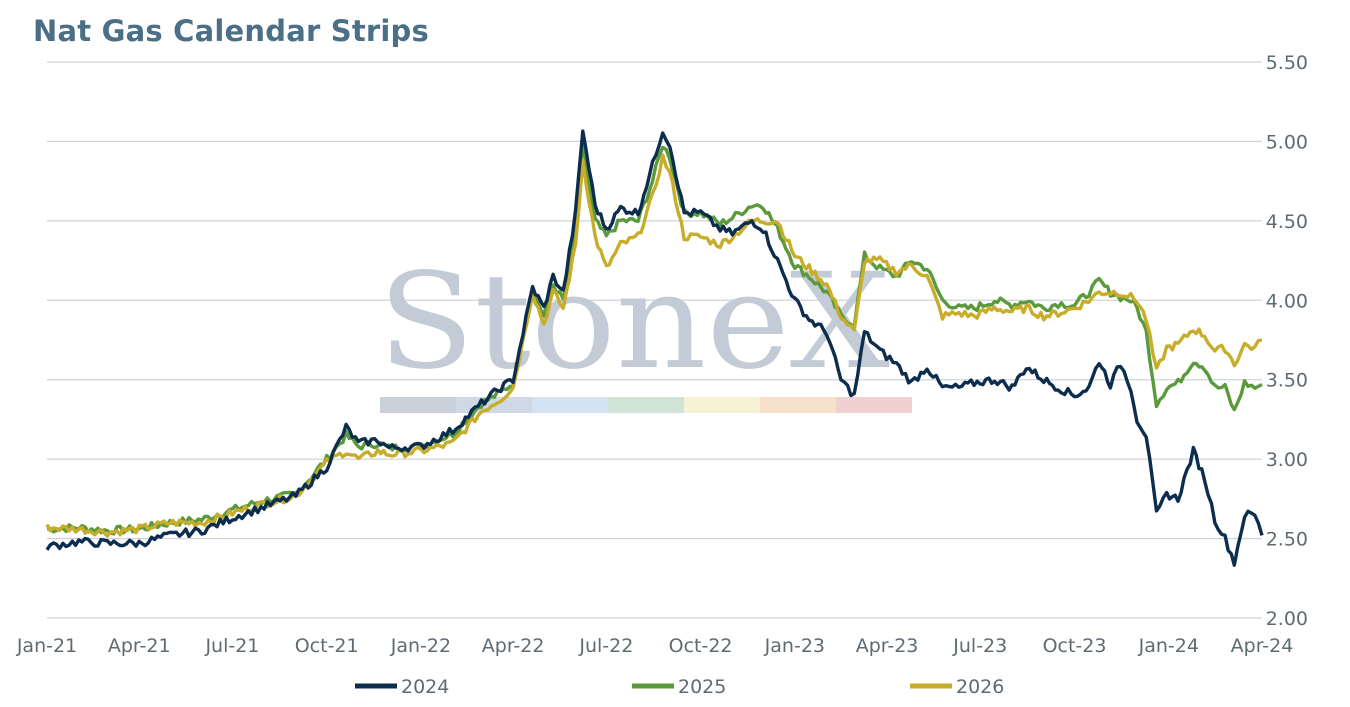 This screenshot has height=707, width=1350. What do you see at coordinates (46, 646) in the screenshot?
I see `x-tick-label: Jan-21` at bounding box center [46, 646].